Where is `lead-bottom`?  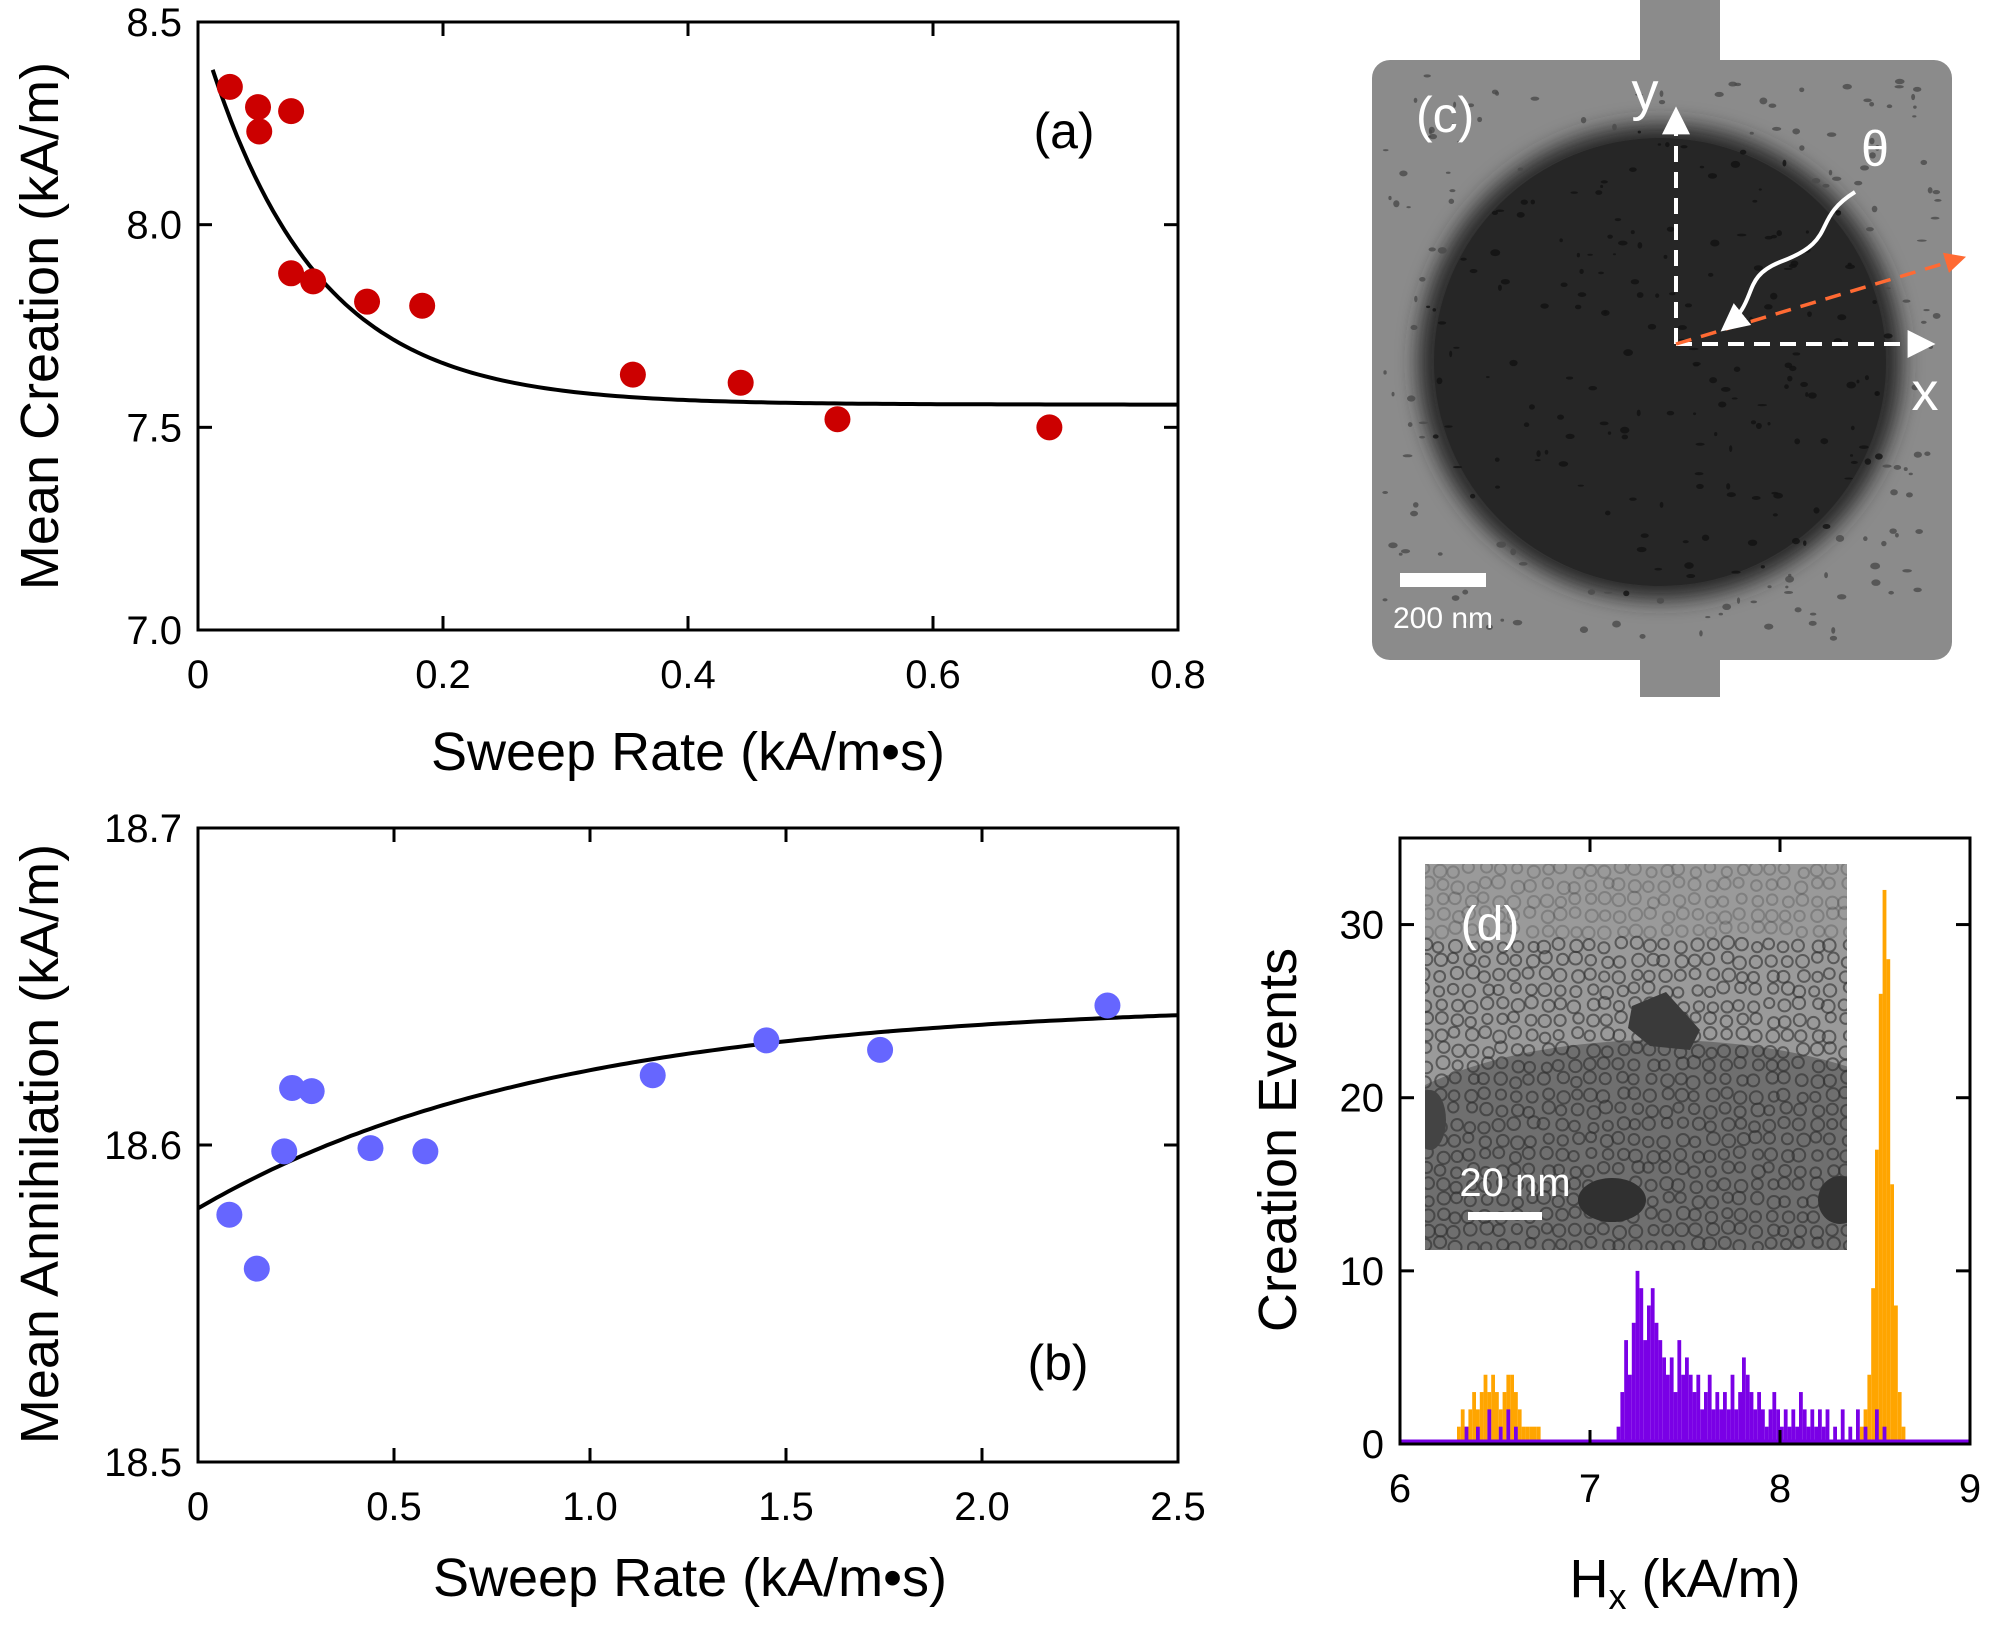
lead-bottom is located at coordinates (1680, 673).